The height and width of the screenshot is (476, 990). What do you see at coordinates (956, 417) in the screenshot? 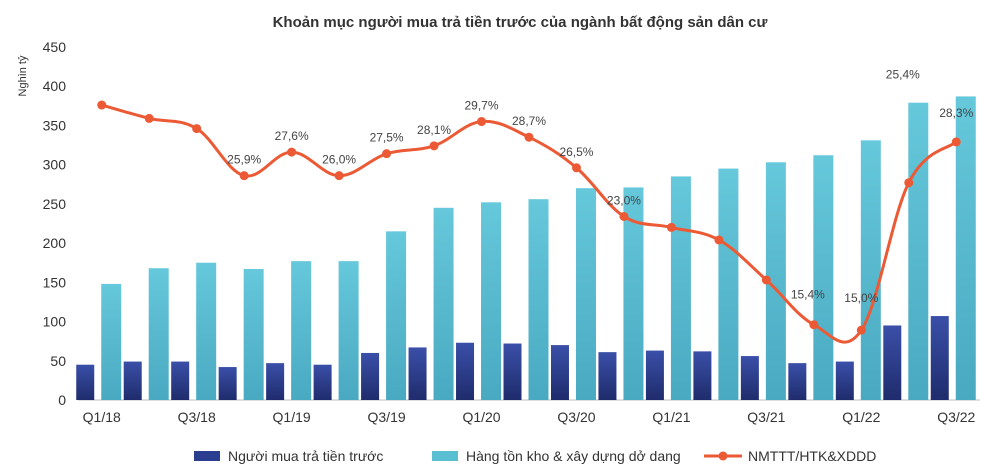
I see `x-tick-label: Q3/22` at bounding box center [956, 417].